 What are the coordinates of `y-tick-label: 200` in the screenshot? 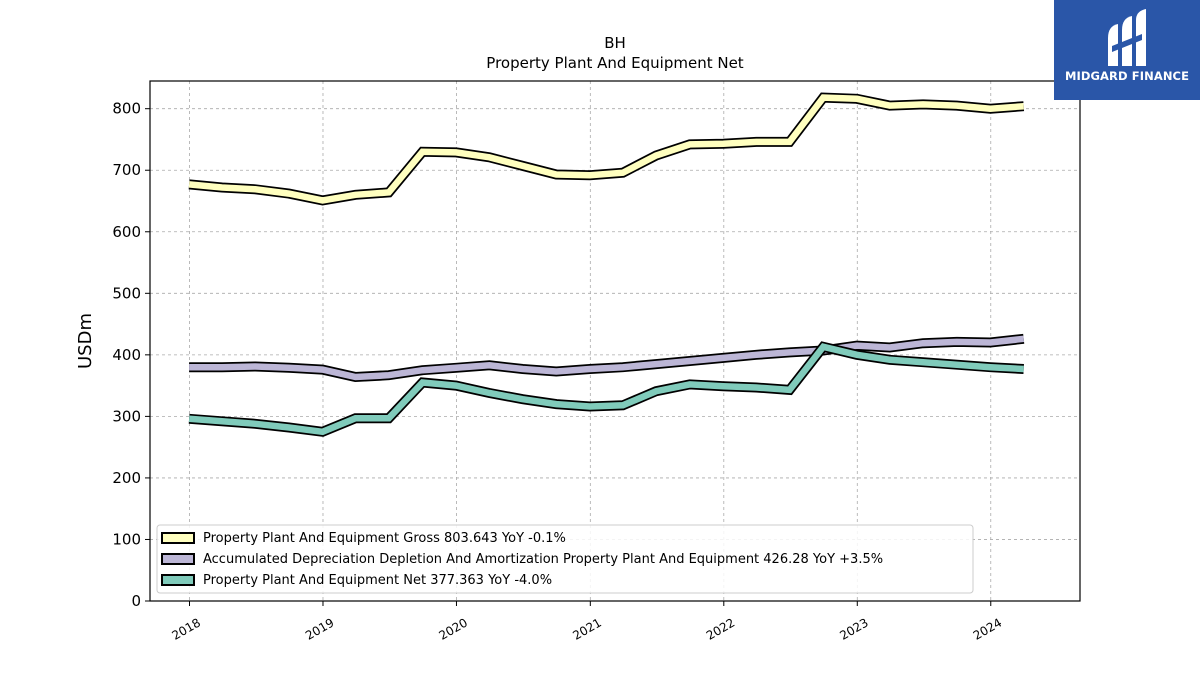 It's located at (126, 478).